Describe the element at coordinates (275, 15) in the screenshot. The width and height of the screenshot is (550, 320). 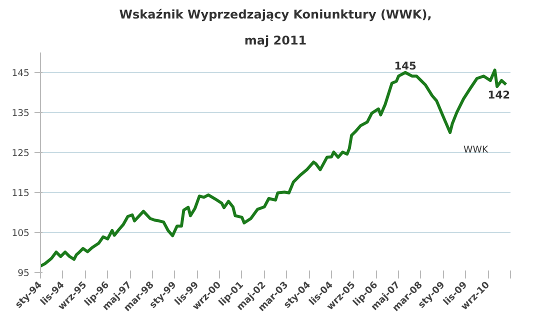
I see `chart-title: Wskaźnik Wyprzedzający Koniunktury (WWK),` at that location.